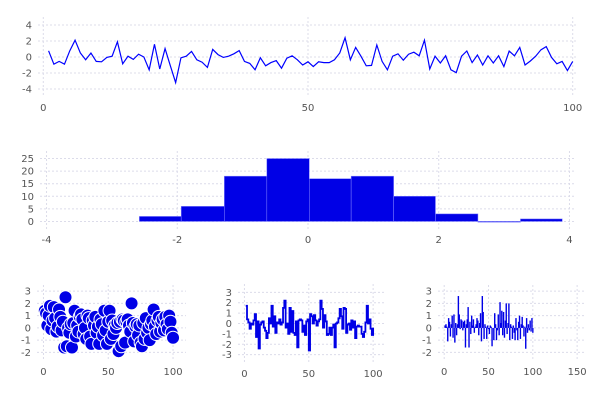 The width and height of the screenshot is (600, 400). Describe the element at coordinates (31, 209) in the screenshot. I see `y-tick-label: 5` at that location.